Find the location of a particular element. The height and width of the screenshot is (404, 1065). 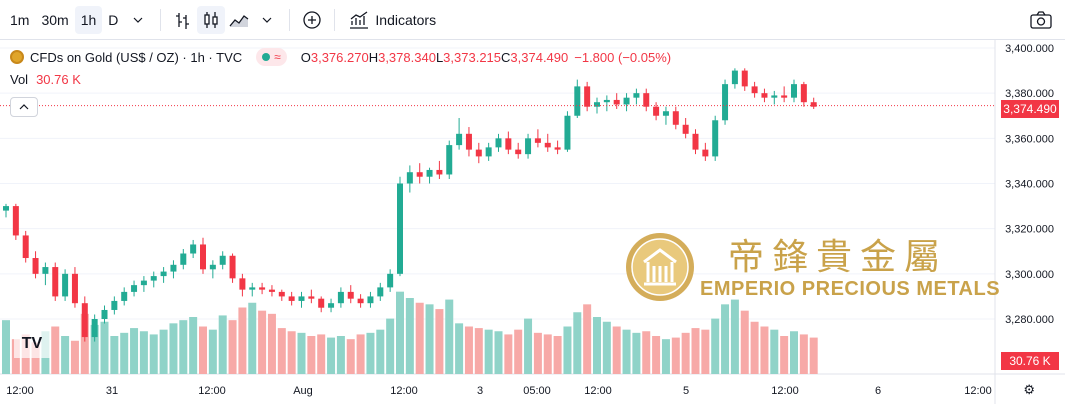

symbol-title: CFDs on Gold (US$ / OZ) · 1h · TVC is located at coordinates (136, 57).